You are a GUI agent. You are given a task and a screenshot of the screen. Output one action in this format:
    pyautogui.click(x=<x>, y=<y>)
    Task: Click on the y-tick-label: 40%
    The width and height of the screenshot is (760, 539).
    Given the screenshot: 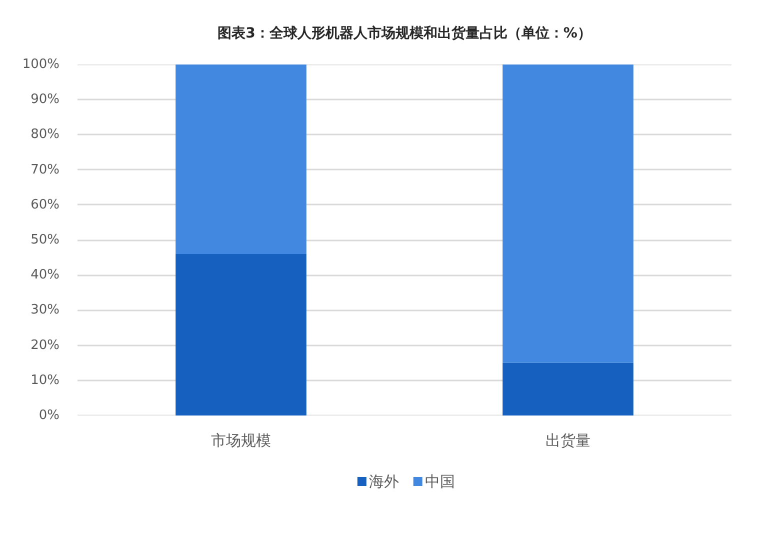 What is the action you would take?
    pyautogui.click(x=45, y=275)
    